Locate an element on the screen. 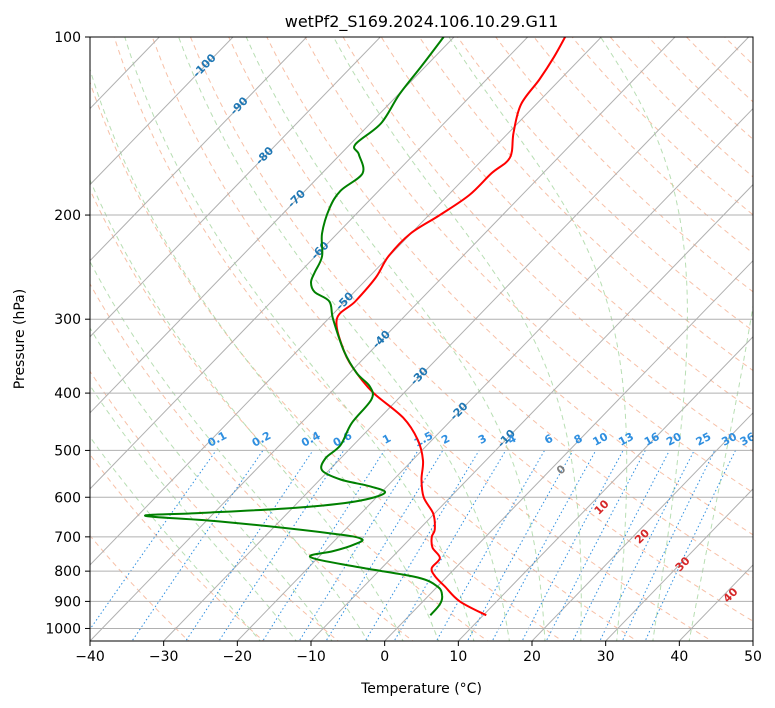  x-tick-label: −40 is located at coordinates (90, 657).